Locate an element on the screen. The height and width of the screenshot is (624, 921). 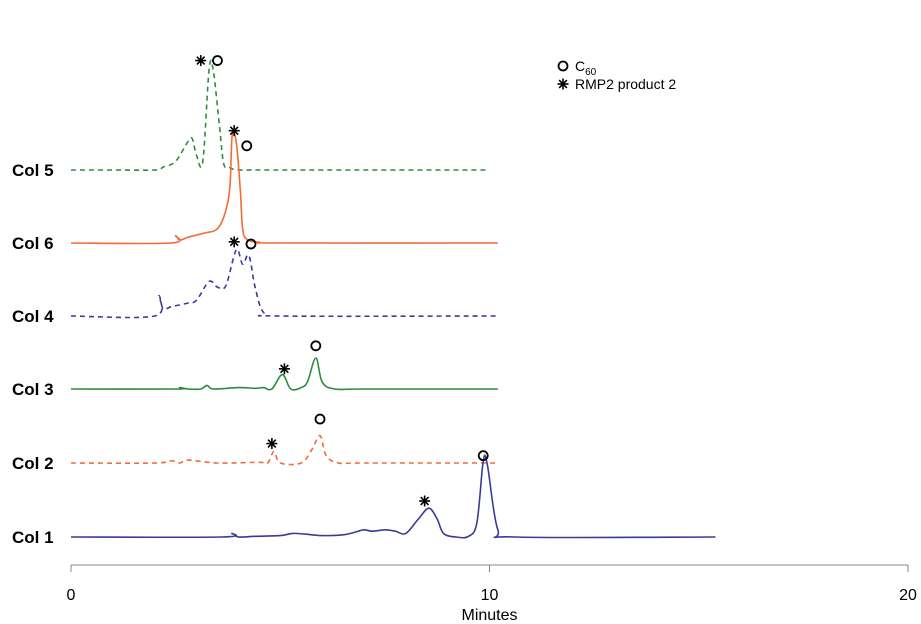
x-axis: 0 10 20 Minutes is located at coordinates (492, 594).